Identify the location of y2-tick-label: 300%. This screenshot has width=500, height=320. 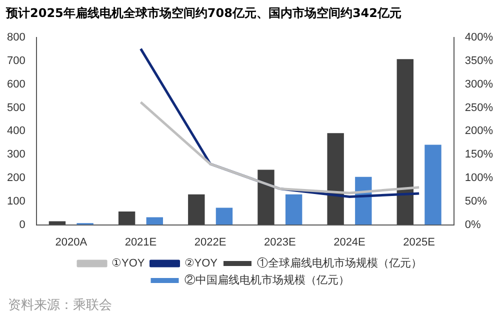
(479, 84).